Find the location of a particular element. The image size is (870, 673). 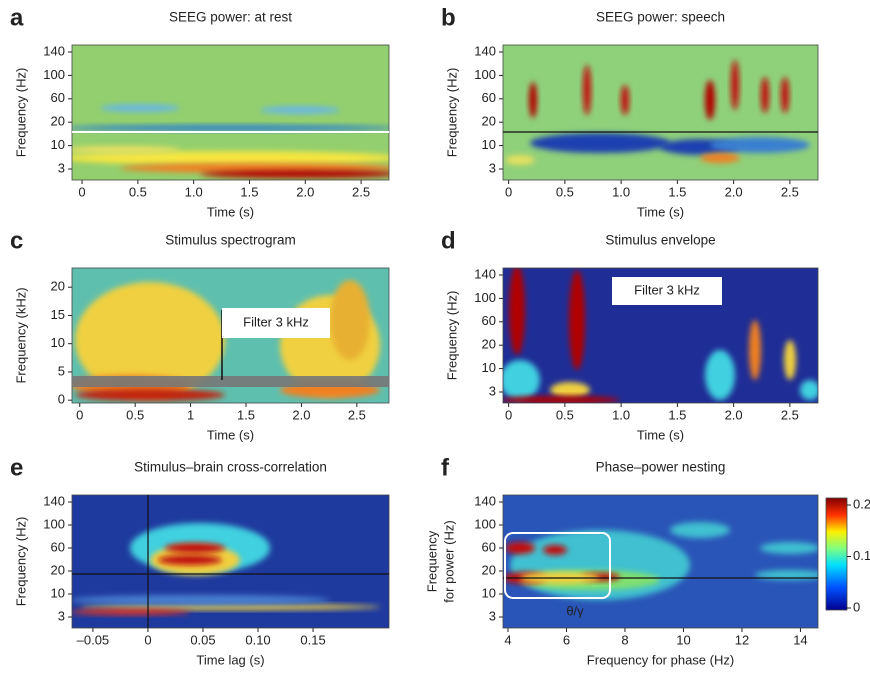

chart-title: Stimulus envelope is located at coordinates (660, 240).